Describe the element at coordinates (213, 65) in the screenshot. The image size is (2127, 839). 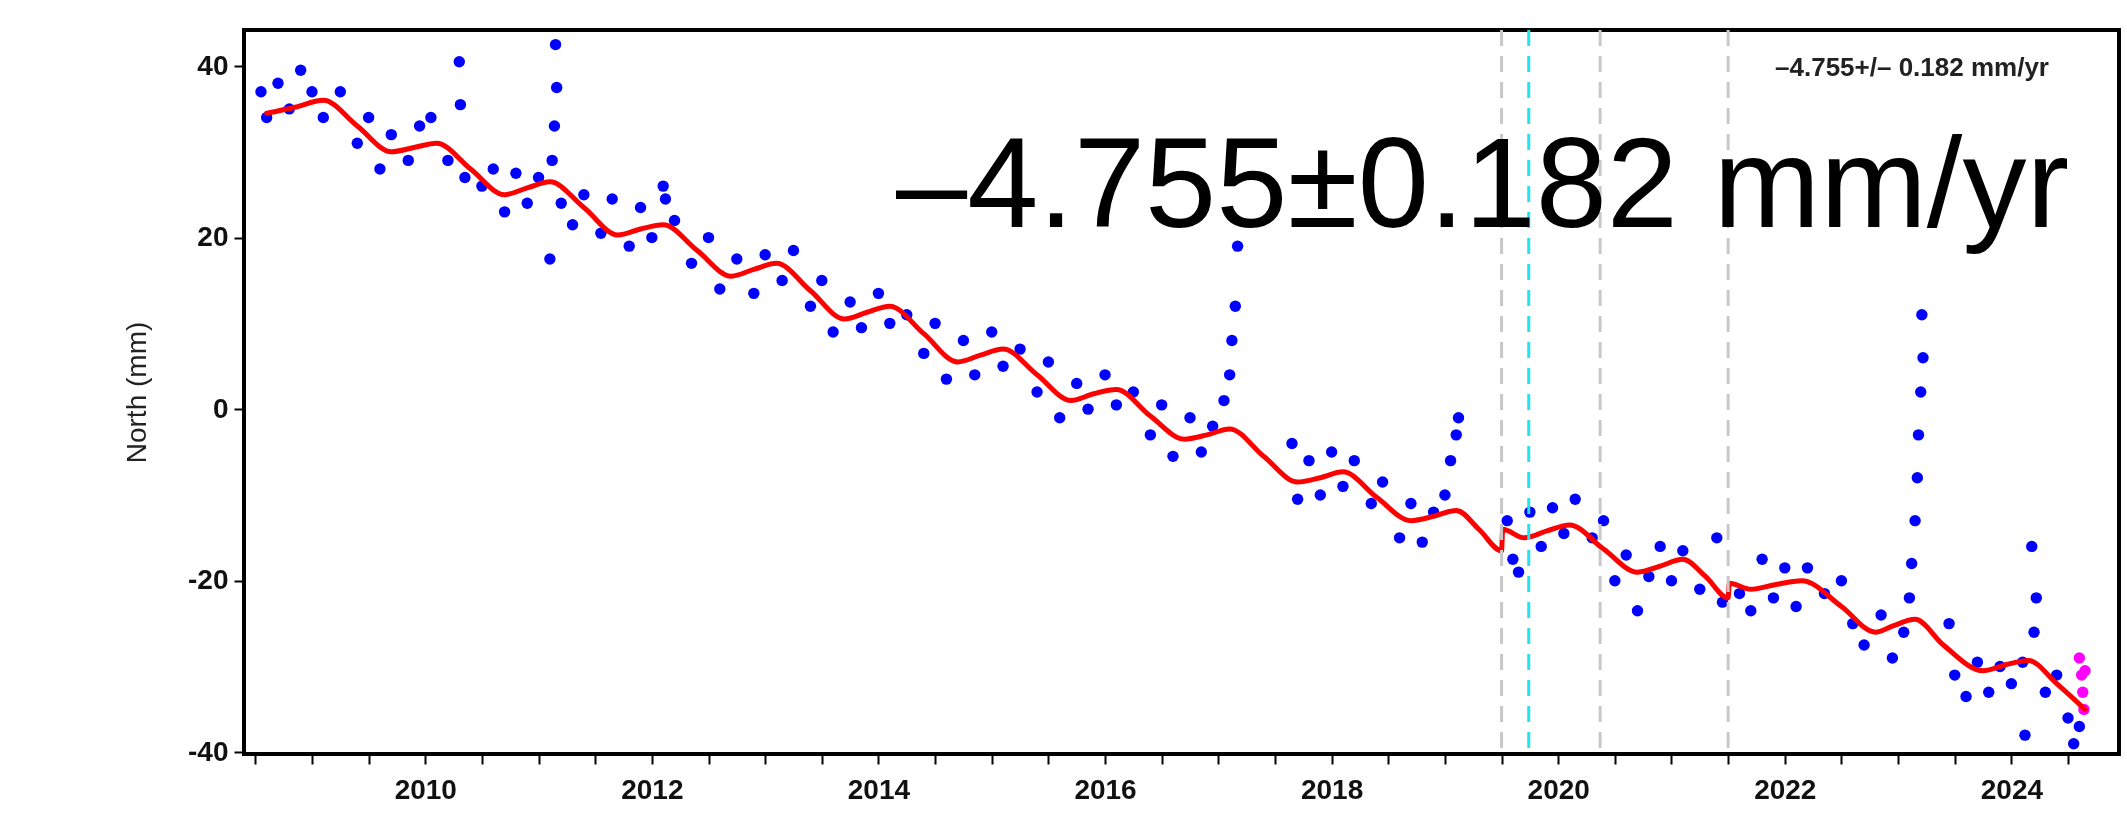
I see `y-tick-label: 40` at that location.